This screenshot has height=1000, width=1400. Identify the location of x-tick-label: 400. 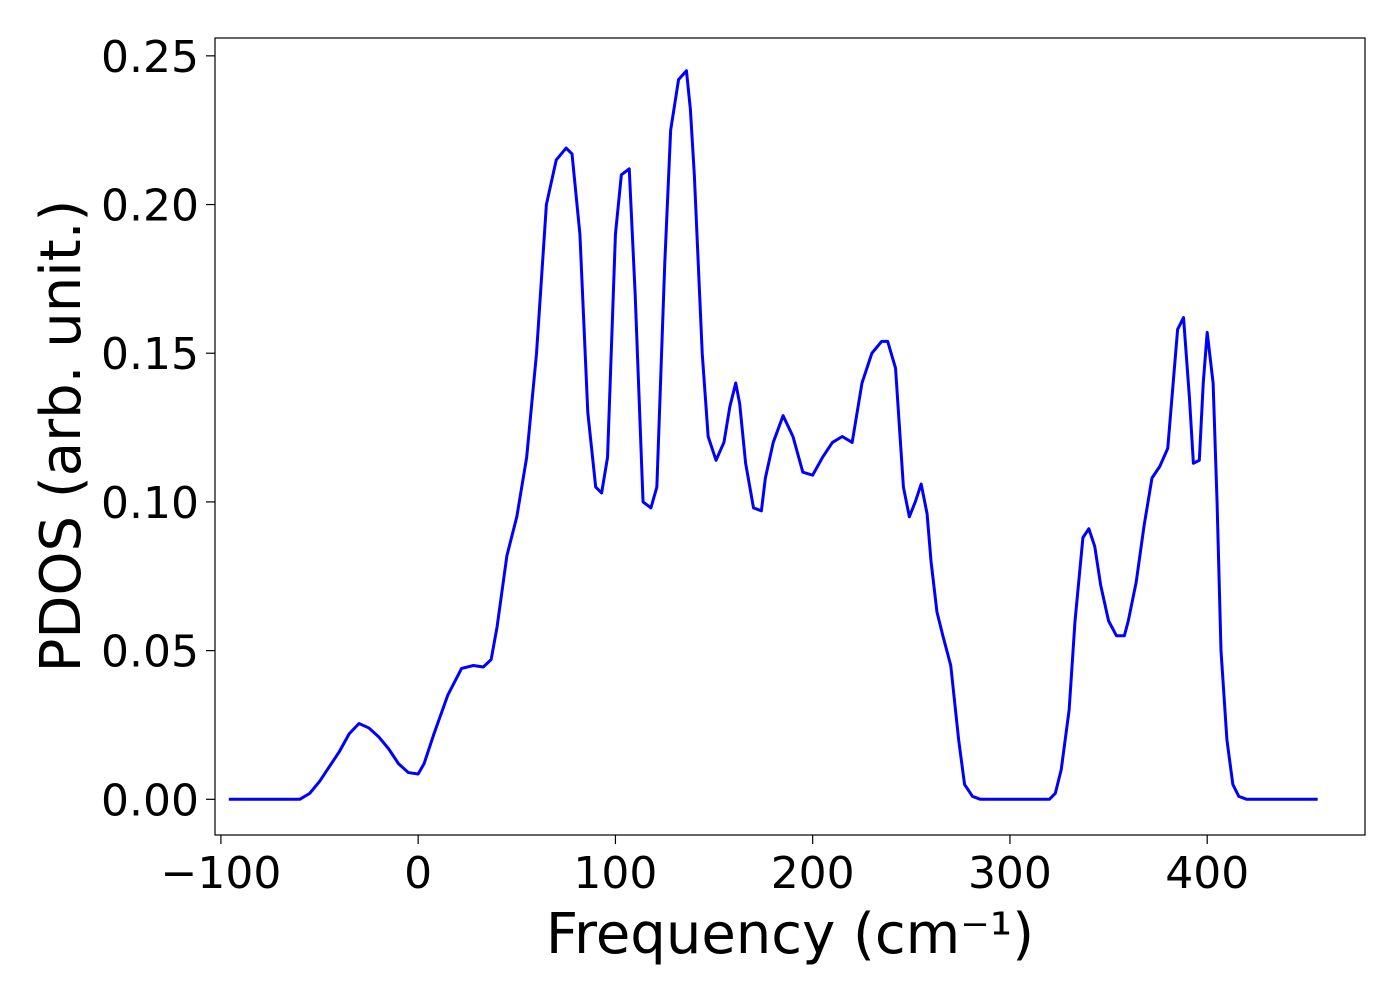
(1207, 873).